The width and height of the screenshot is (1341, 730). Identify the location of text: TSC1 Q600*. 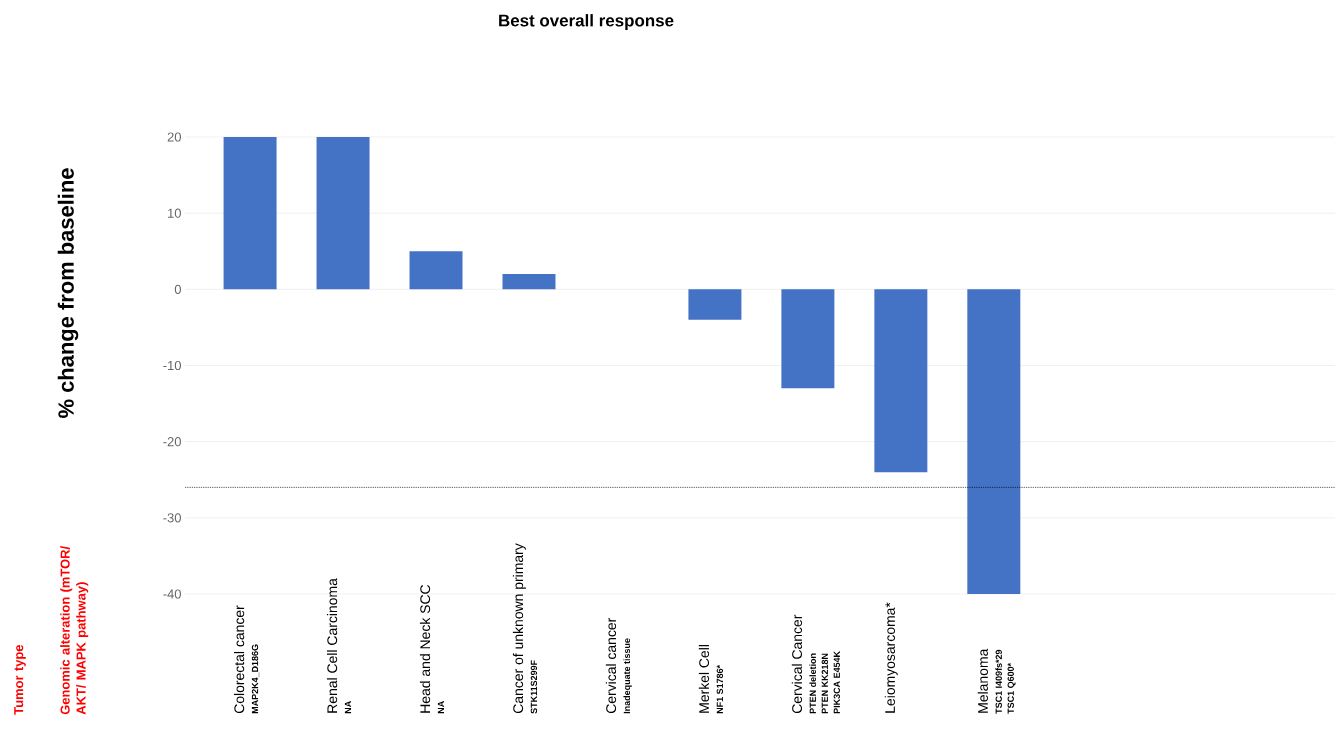
(1011, 688).